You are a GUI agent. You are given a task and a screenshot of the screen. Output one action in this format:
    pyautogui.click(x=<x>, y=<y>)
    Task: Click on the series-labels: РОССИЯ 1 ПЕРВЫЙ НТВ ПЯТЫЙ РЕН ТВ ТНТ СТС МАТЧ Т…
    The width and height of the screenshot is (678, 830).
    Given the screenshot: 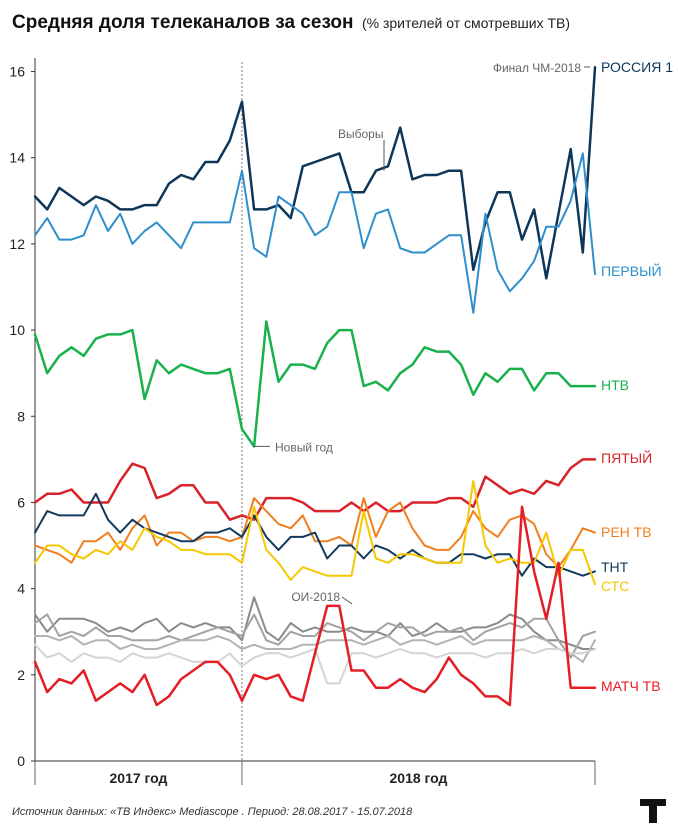 What is the action you would take?
    pyautogui.click(x=637, y=376)
    